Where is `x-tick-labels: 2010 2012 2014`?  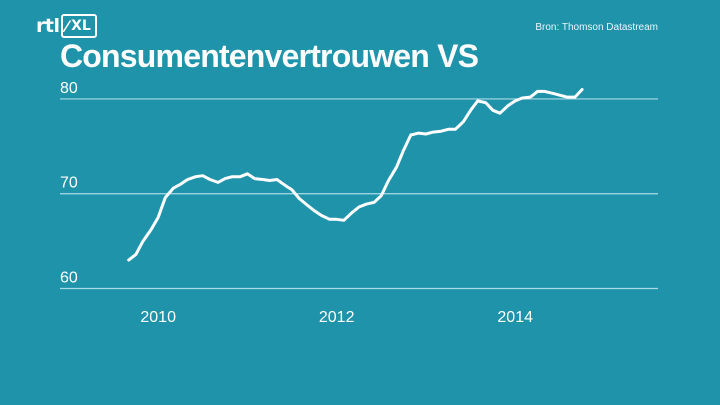
x-tick-labels: 2010 2012 2014 is located at coordinates (336, 317).